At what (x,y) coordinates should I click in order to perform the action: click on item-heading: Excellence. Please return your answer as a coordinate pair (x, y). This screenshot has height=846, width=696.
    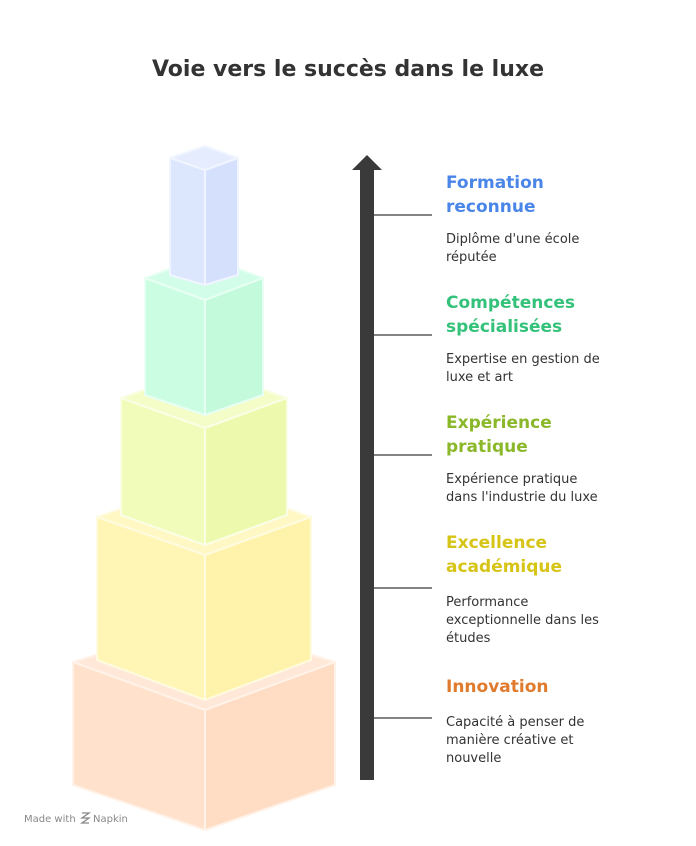
    Looking at the image, I should click on (496, 543).